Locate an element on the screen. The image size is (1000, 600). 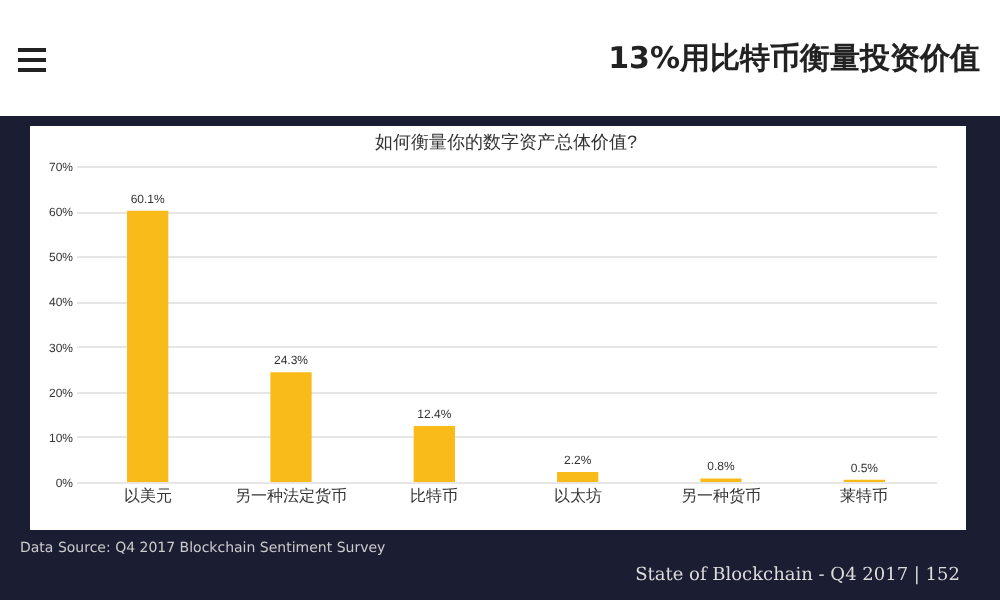
x-tick-label: 另一种货币 is located at coordinates (721, 496).